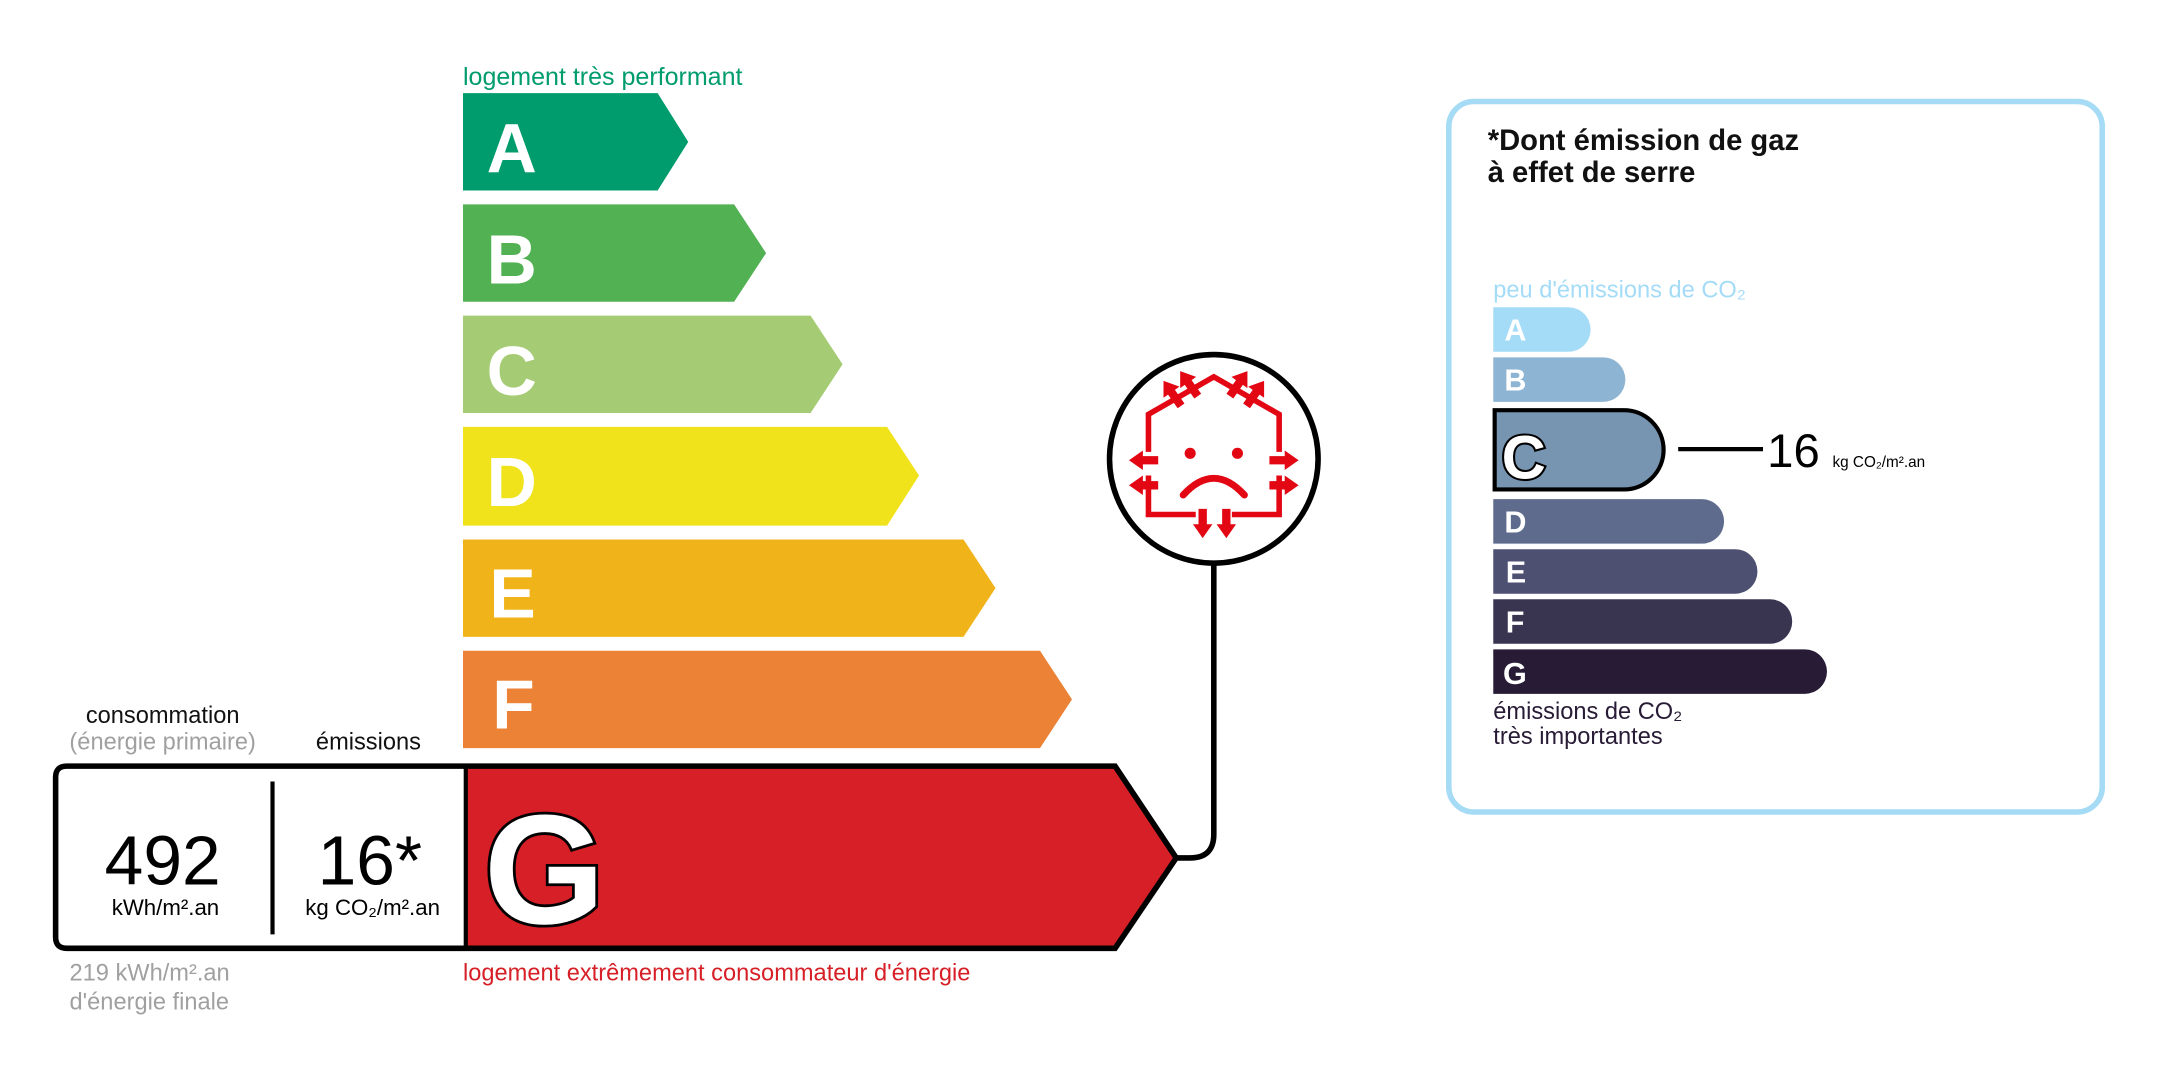 Image resolution: width=2169 pixels, height=1079 pixels. I want to click on consumption-value: 492, so click(163, 860).